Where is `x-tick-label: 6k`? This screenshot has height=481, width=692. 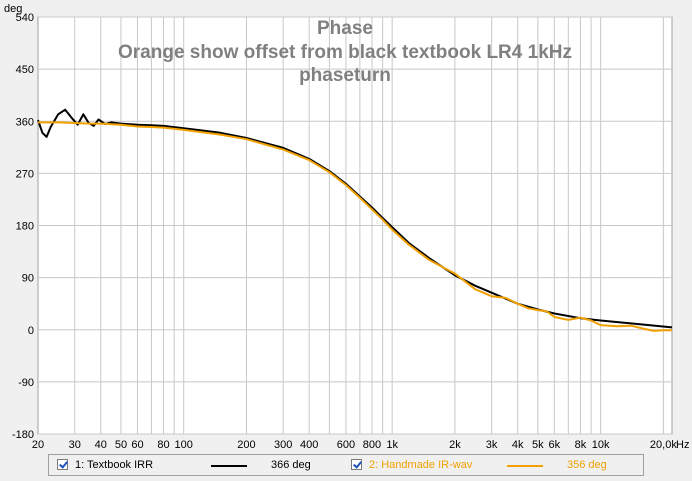
x-tick-label: 6k is located at coordinates (555, 445).